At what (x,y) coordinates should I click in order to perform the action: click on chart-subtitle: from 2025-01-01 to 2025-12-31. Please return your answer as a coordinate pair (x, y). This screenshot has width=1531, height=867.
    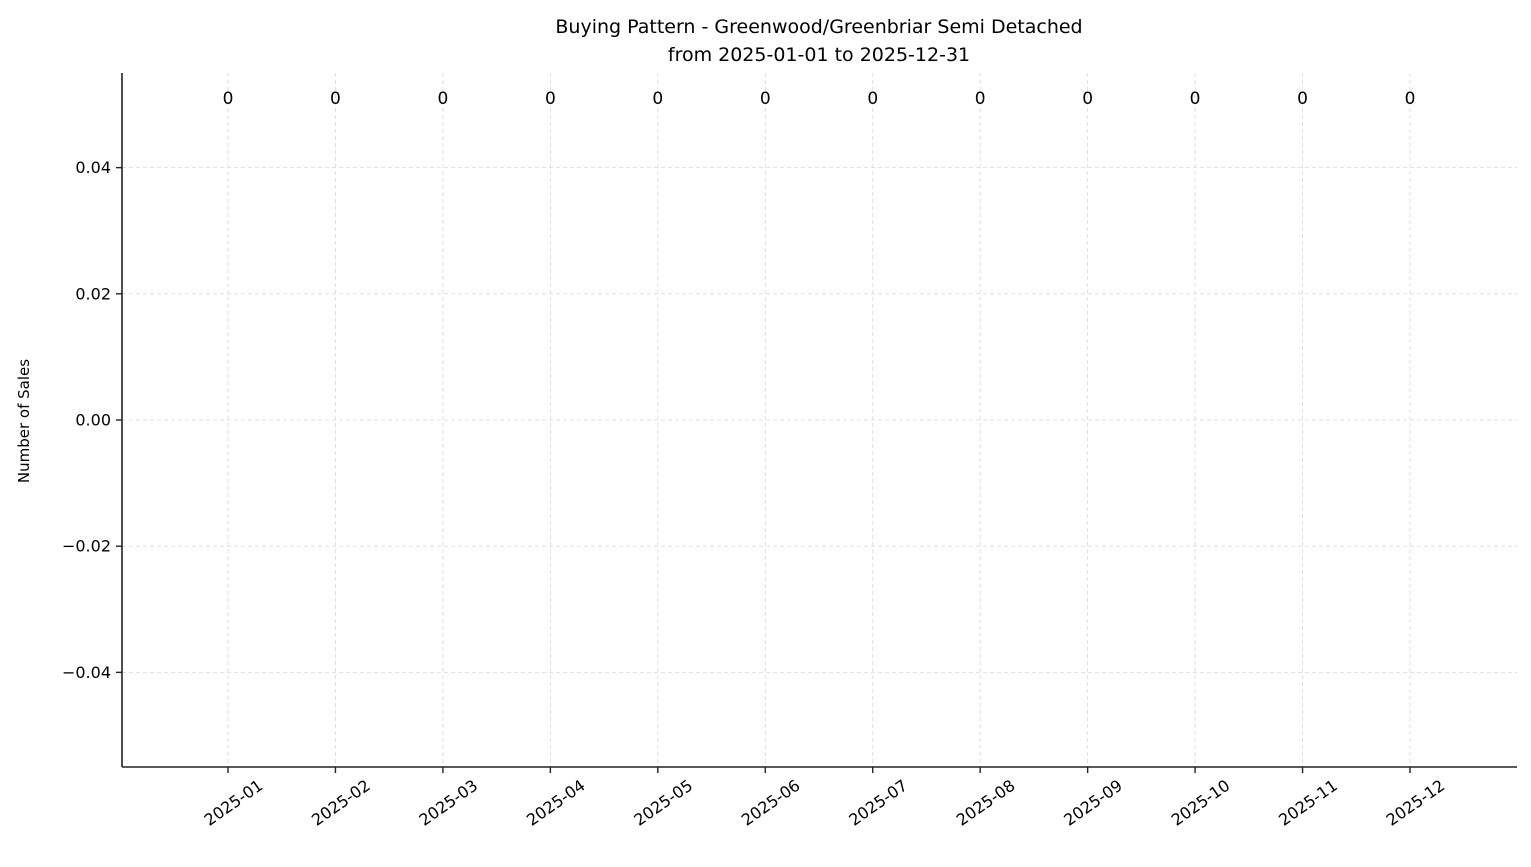
    Looking at the image, I should click on (819, 55).